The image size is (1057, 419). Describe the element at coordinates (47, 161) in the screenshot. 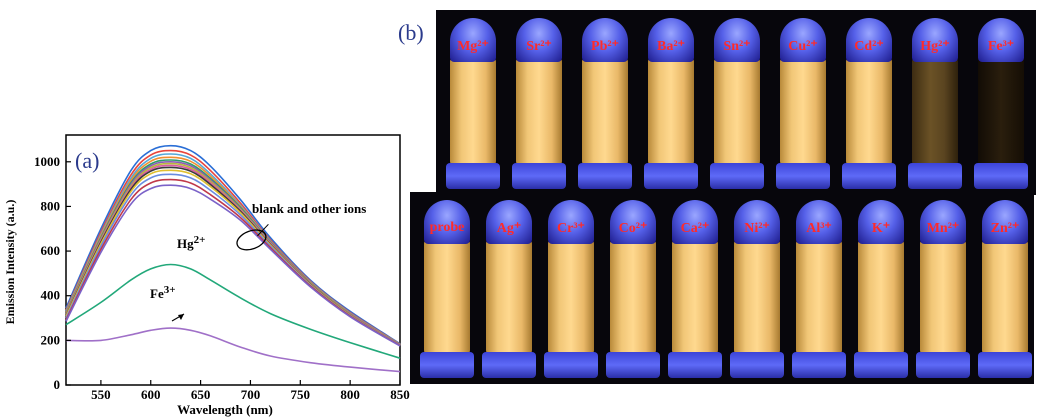

I see `y-tick-label: 1000` at that location.